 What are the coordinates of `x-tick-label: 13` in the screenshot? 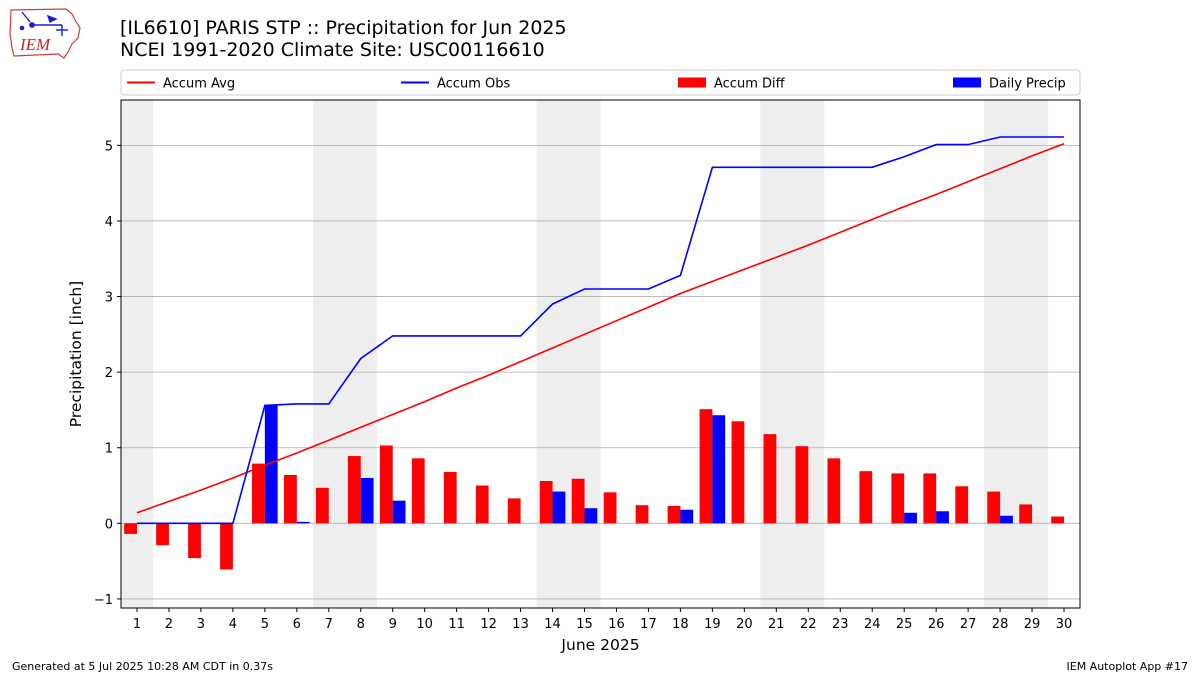 It's located at (520, 624).